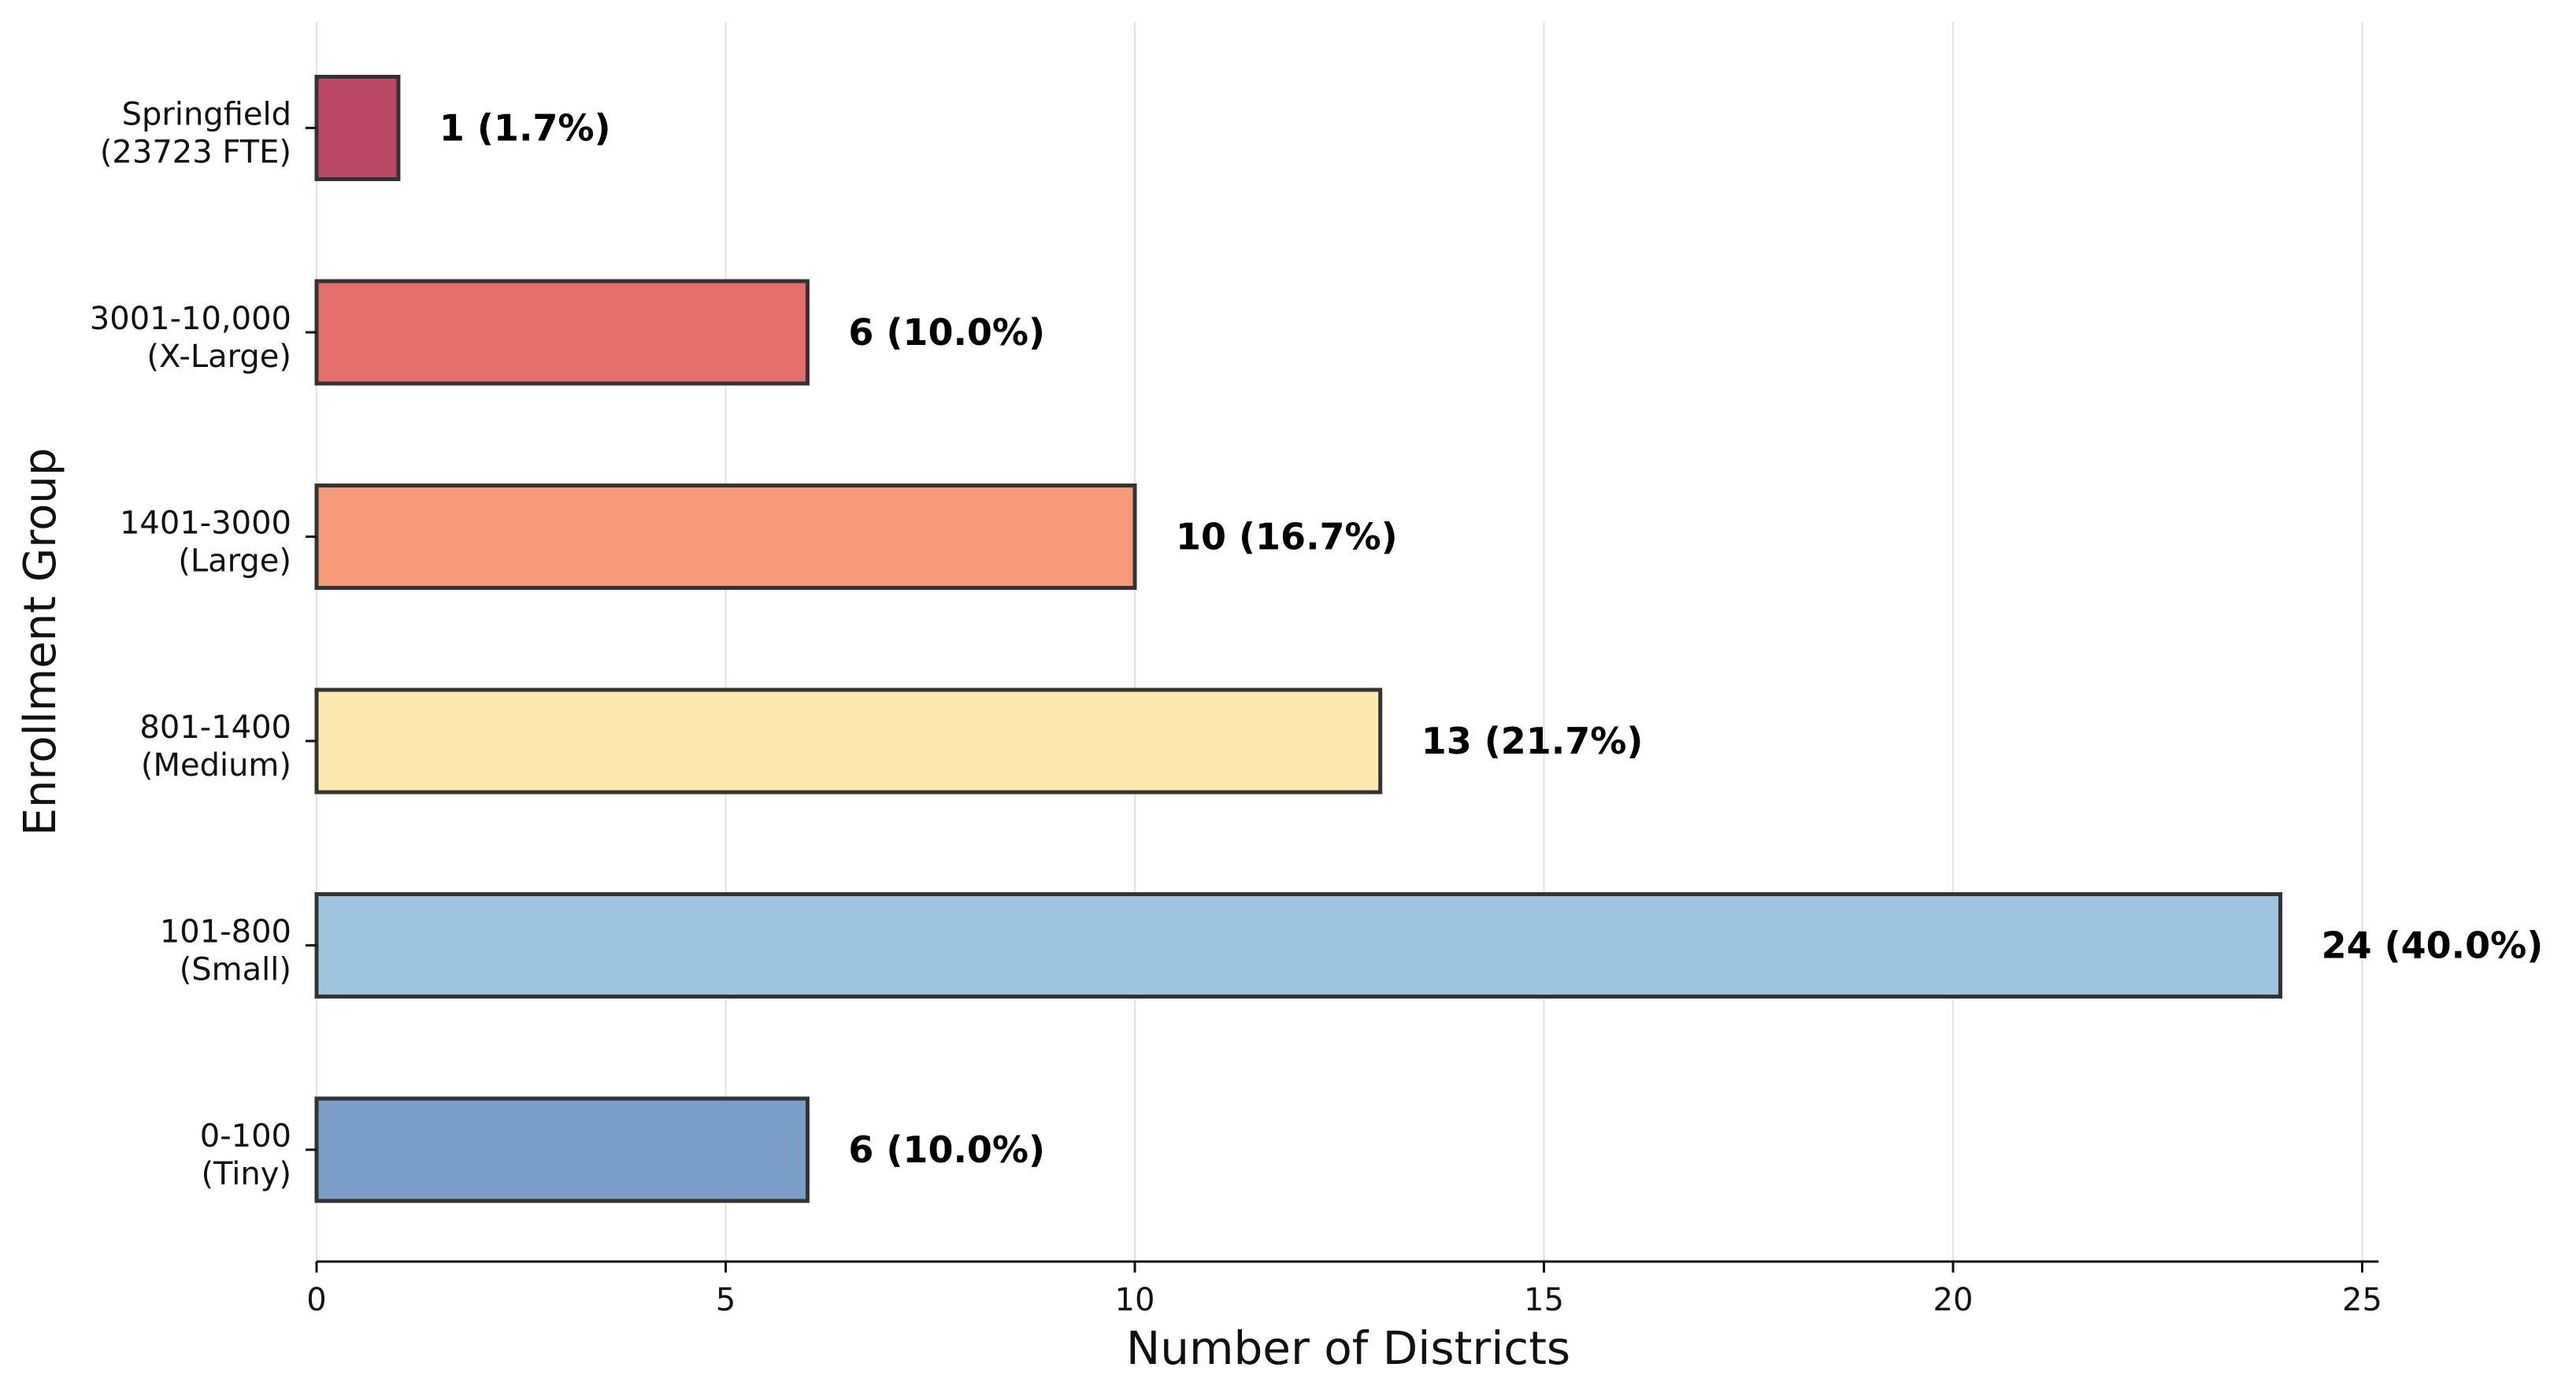 The width and height of the screenshot is (2576, 1397). Describe the element at coordinates (206, 115) in the screenshot. I see `y-tick-label: Springfield` at that location.